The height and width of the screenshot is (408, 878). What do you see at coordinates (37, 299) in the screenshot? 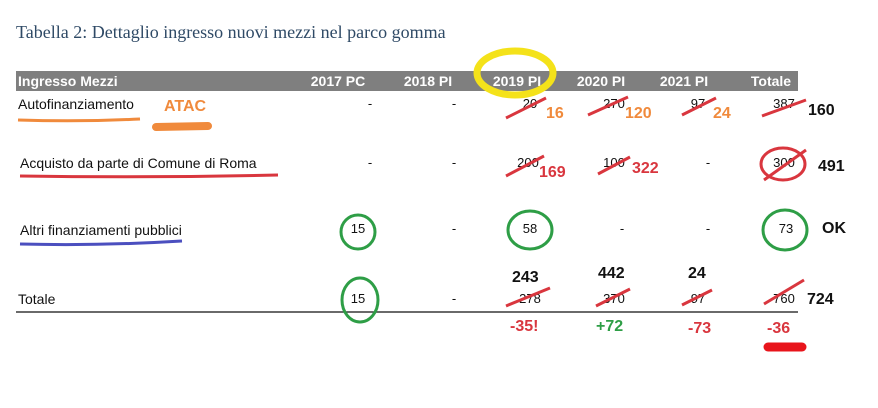
I see `row-label-totale: Totale` at bounding box center [37, 299].